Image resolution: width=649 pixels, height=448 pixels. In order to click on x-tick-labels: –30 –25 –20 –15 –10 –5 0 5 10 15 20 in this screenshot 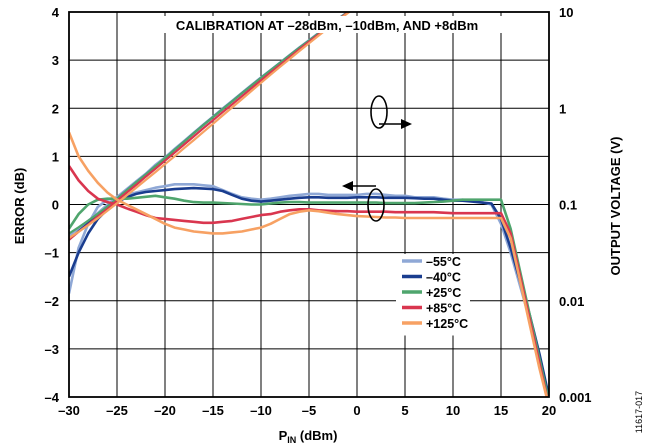, I will do `click(307, 410)`.